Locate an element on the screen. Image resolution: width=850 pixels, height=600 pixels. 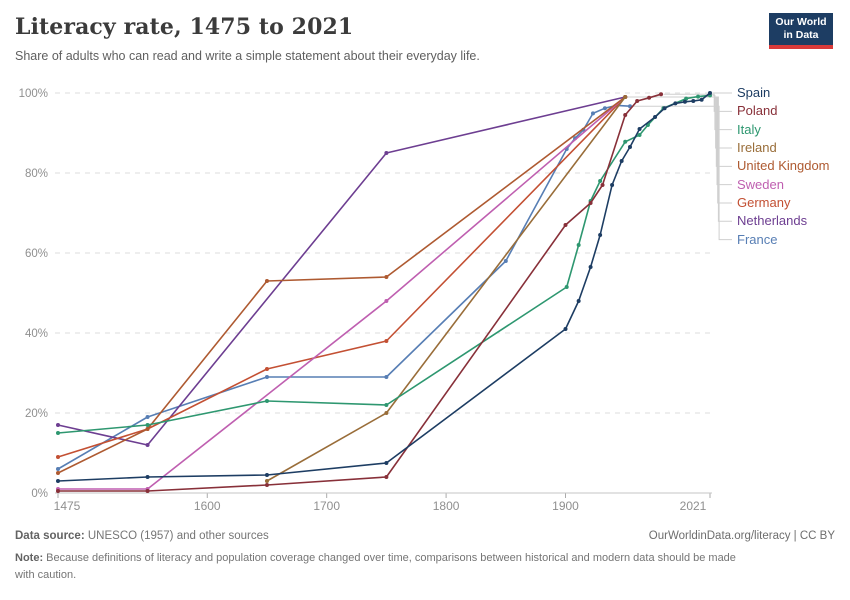
data-point-spain-2007 is located at coordinates (693, 101).